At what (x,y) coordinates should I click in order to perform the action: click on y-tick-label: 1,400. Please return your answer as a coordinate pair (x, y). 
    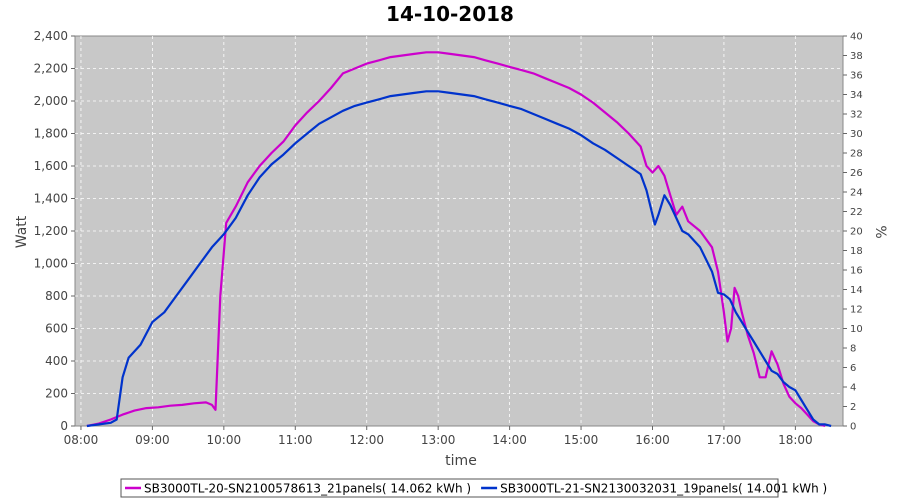
    Looking at the image, I should click on (51, 199).